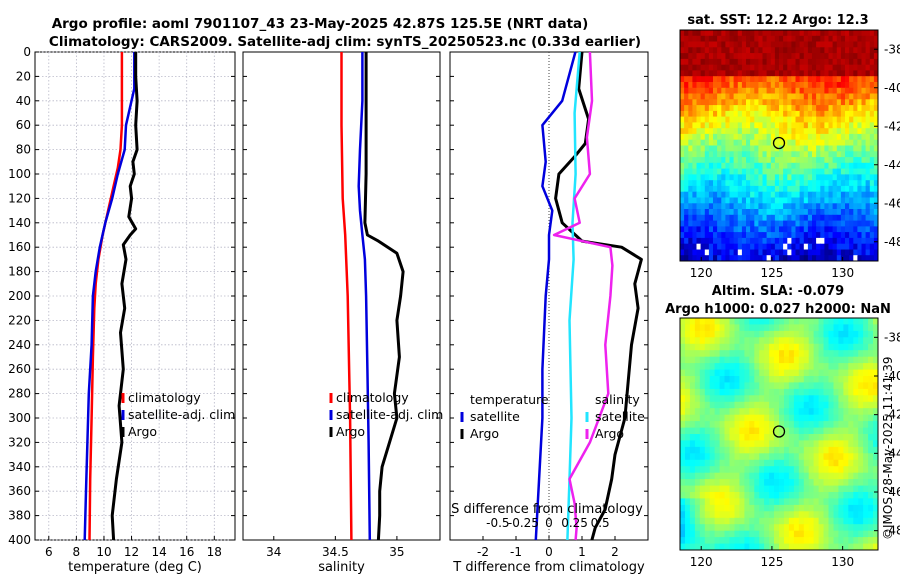  What do you see at coordinates (777, 20) in the screenshot?
I see `sst-map-title: sat. SST: 12.2 Argo: 12.3` at bounding box center [777, 20].